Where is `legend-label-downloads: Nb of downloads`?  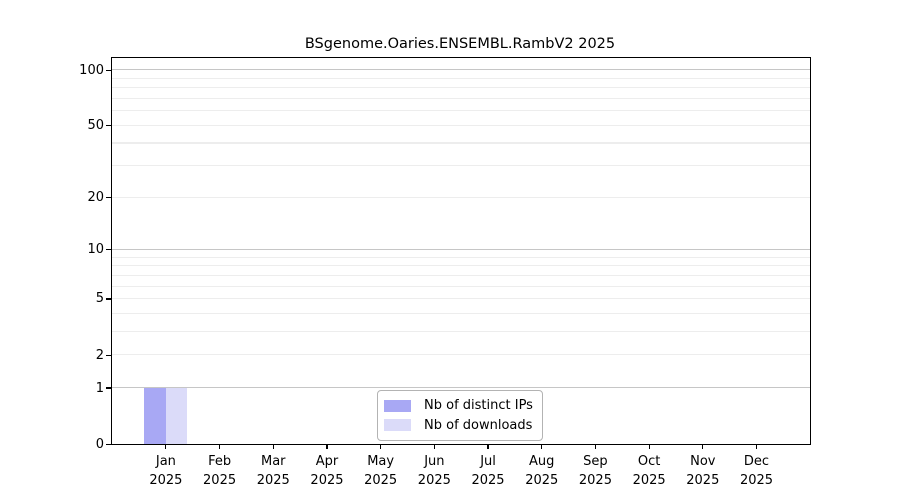
legend-label-downloads: Nb of downloads is located at coordinates (478, 425).